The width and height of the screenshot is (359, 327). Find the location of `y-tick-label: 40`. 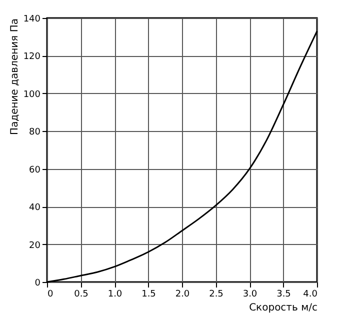

y-tick-label: 40 is located at coordinates (35, 208).